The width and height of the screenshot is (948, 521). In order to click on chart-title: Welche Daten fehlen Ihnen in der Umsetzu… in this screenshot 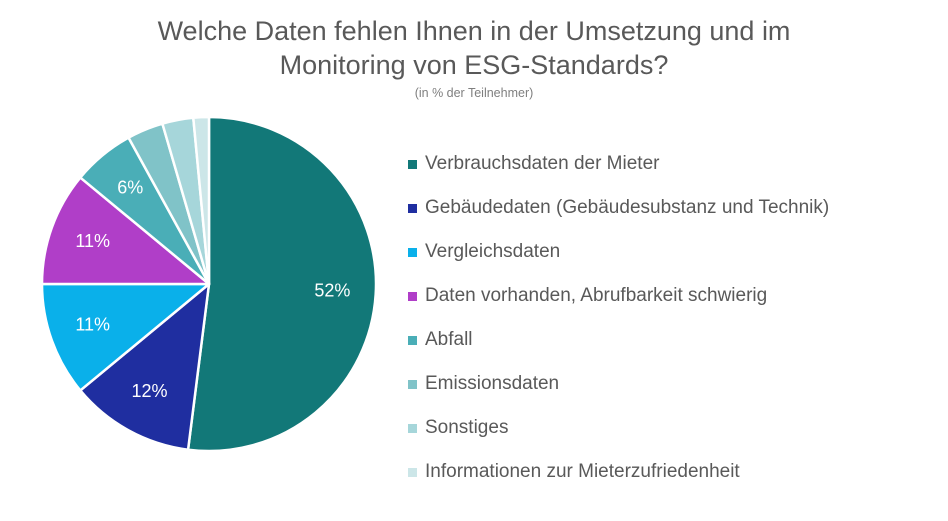, I will do `click(474, 48)`.